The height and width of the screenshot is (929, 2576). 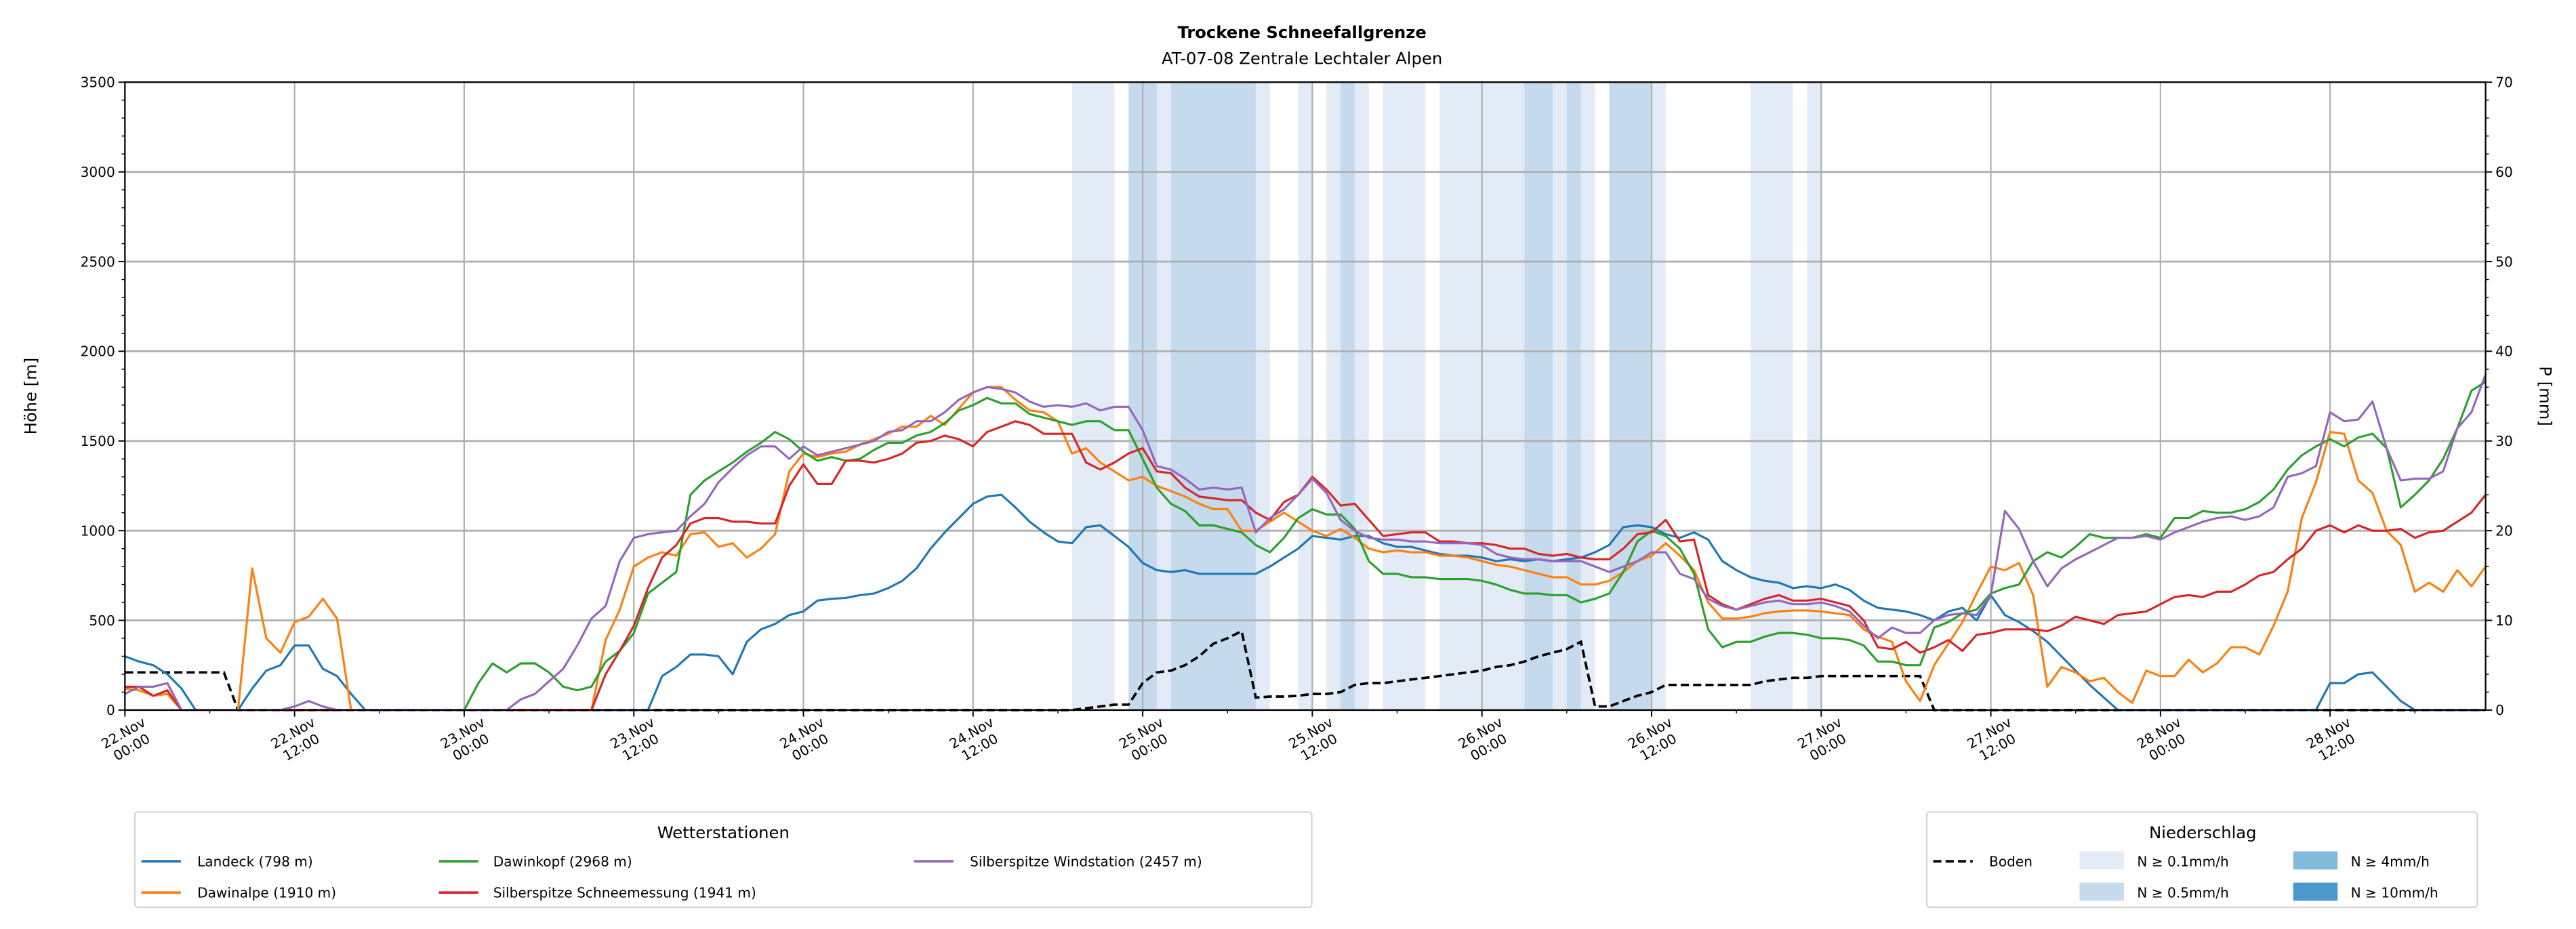 I want to click on svg-text: N ≥ 0.1mm/h, so click(x=2183, y=861).